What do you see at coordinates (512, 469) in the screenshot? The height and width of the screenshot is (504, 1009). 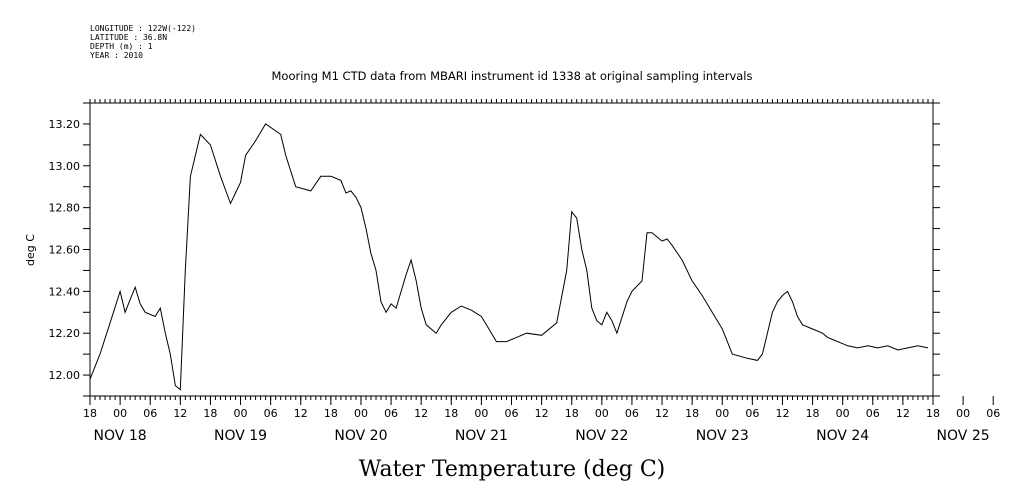 I see `x-axis-title: Water Temperature (deg C)` at bounding box center [512, 469].